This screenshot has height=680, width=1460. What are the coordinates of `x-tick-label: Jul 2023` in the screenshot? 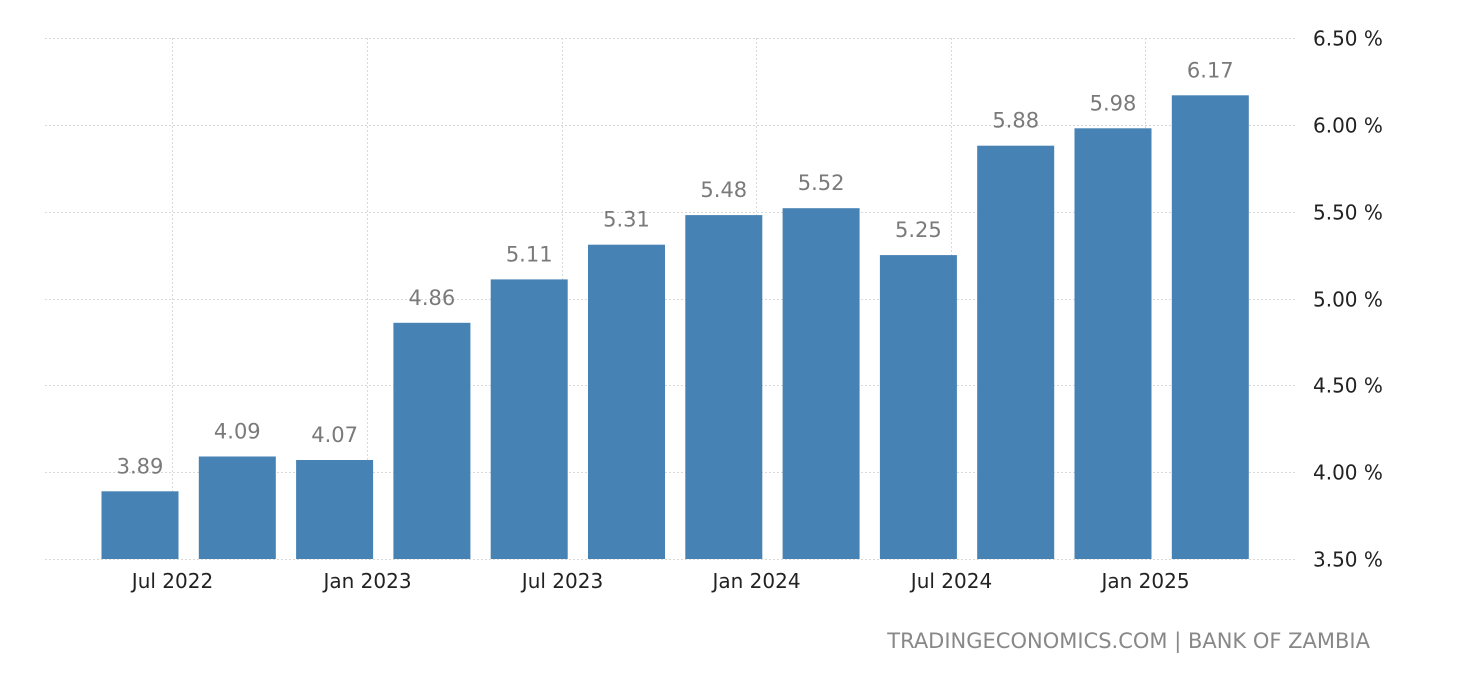 It's located at (561, 581).